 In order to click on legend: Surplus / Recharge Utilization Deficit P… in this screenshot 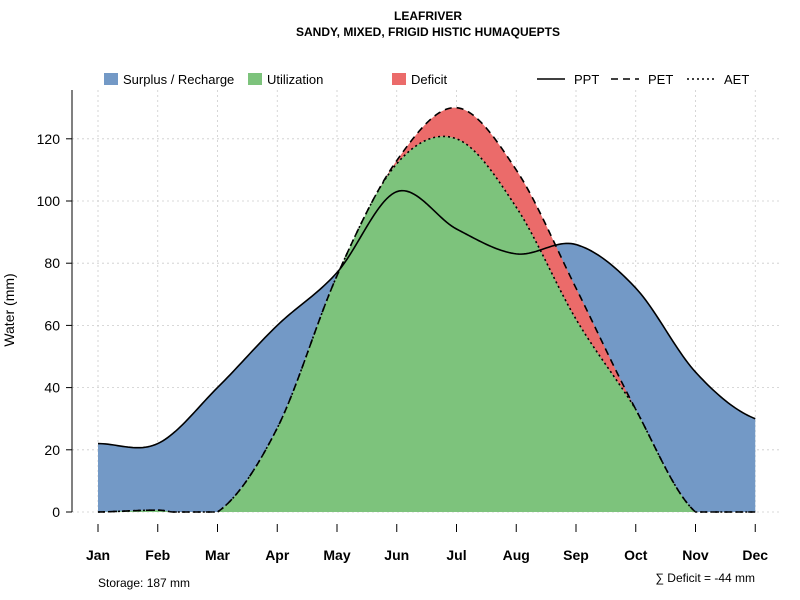, I will do `click(426, 79)`.